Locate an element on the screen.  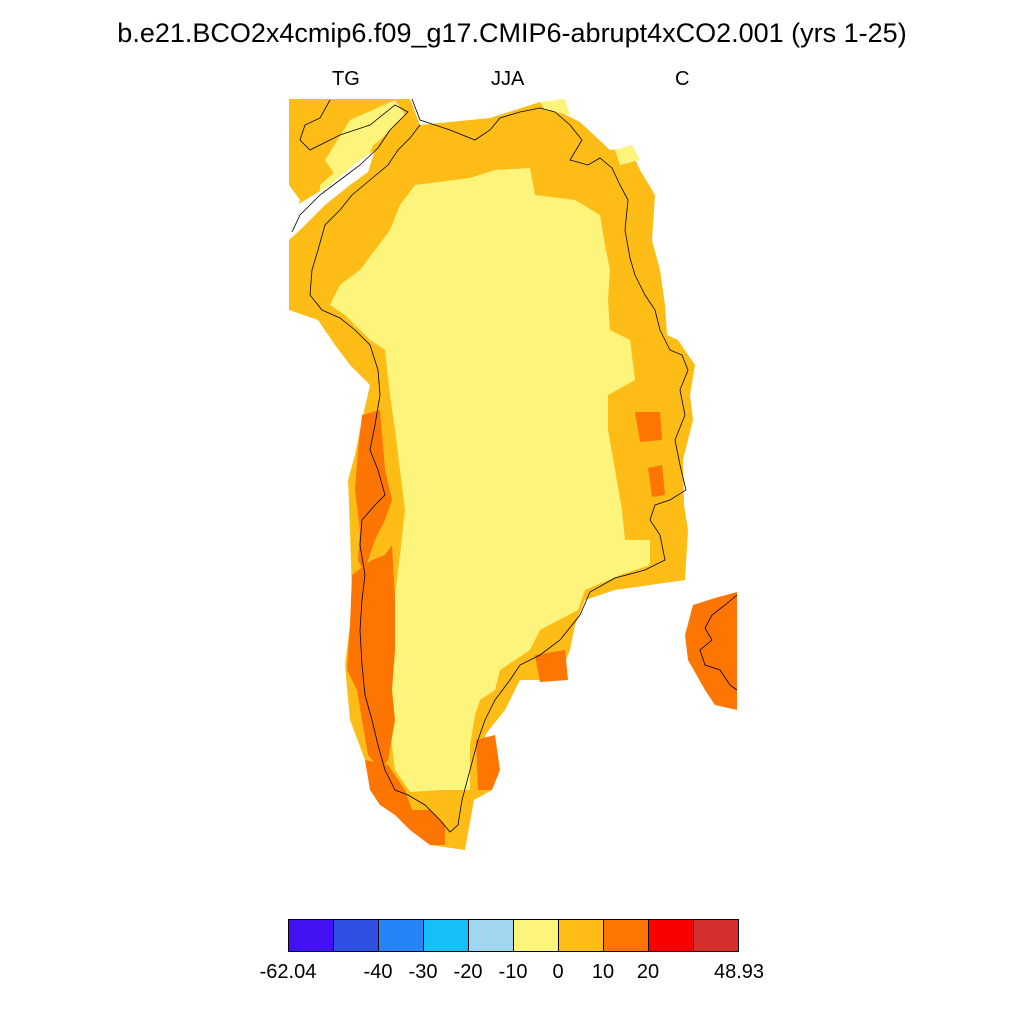
northeast-tip-low is located at coordinates (627, 155).